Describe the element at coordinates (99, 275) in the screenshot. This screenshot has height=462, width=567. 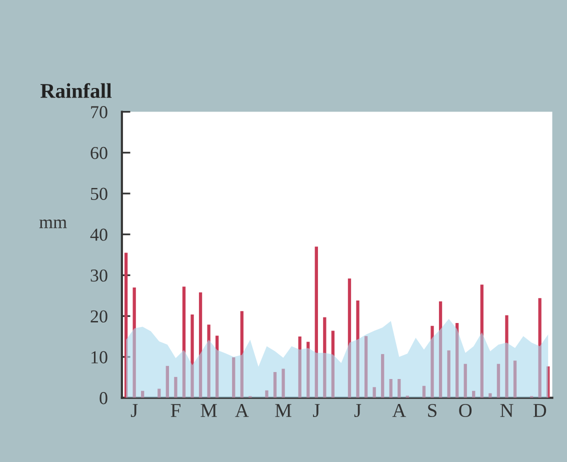
I see `y-tick-label: 30` at that location.